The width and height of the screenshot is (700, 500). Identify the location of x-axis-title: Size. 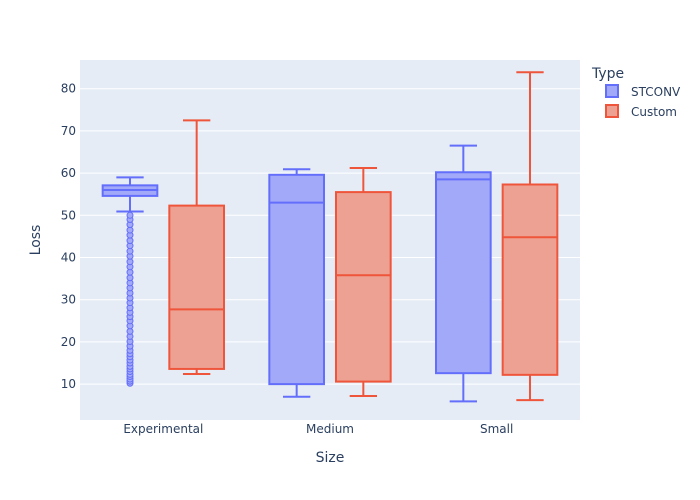
(330, 458).